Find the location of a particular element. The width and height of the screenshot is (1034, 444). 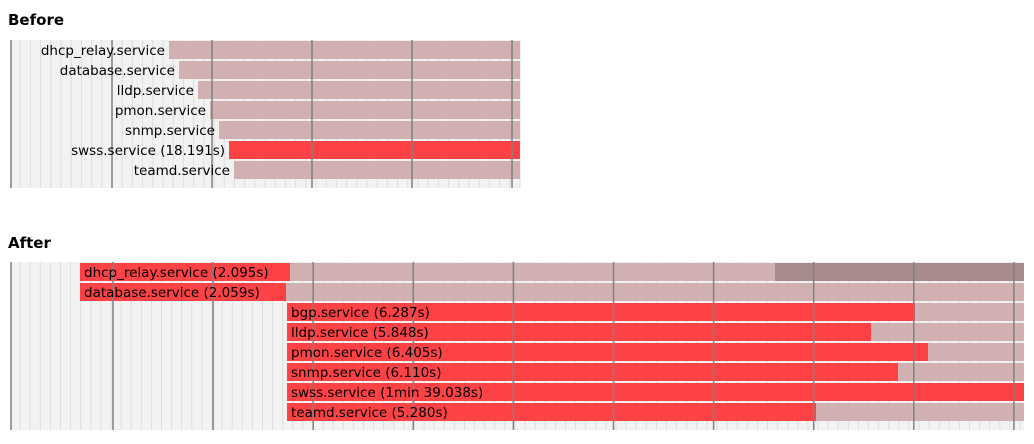

row-label: database.service is located at coordinates (117, 71).